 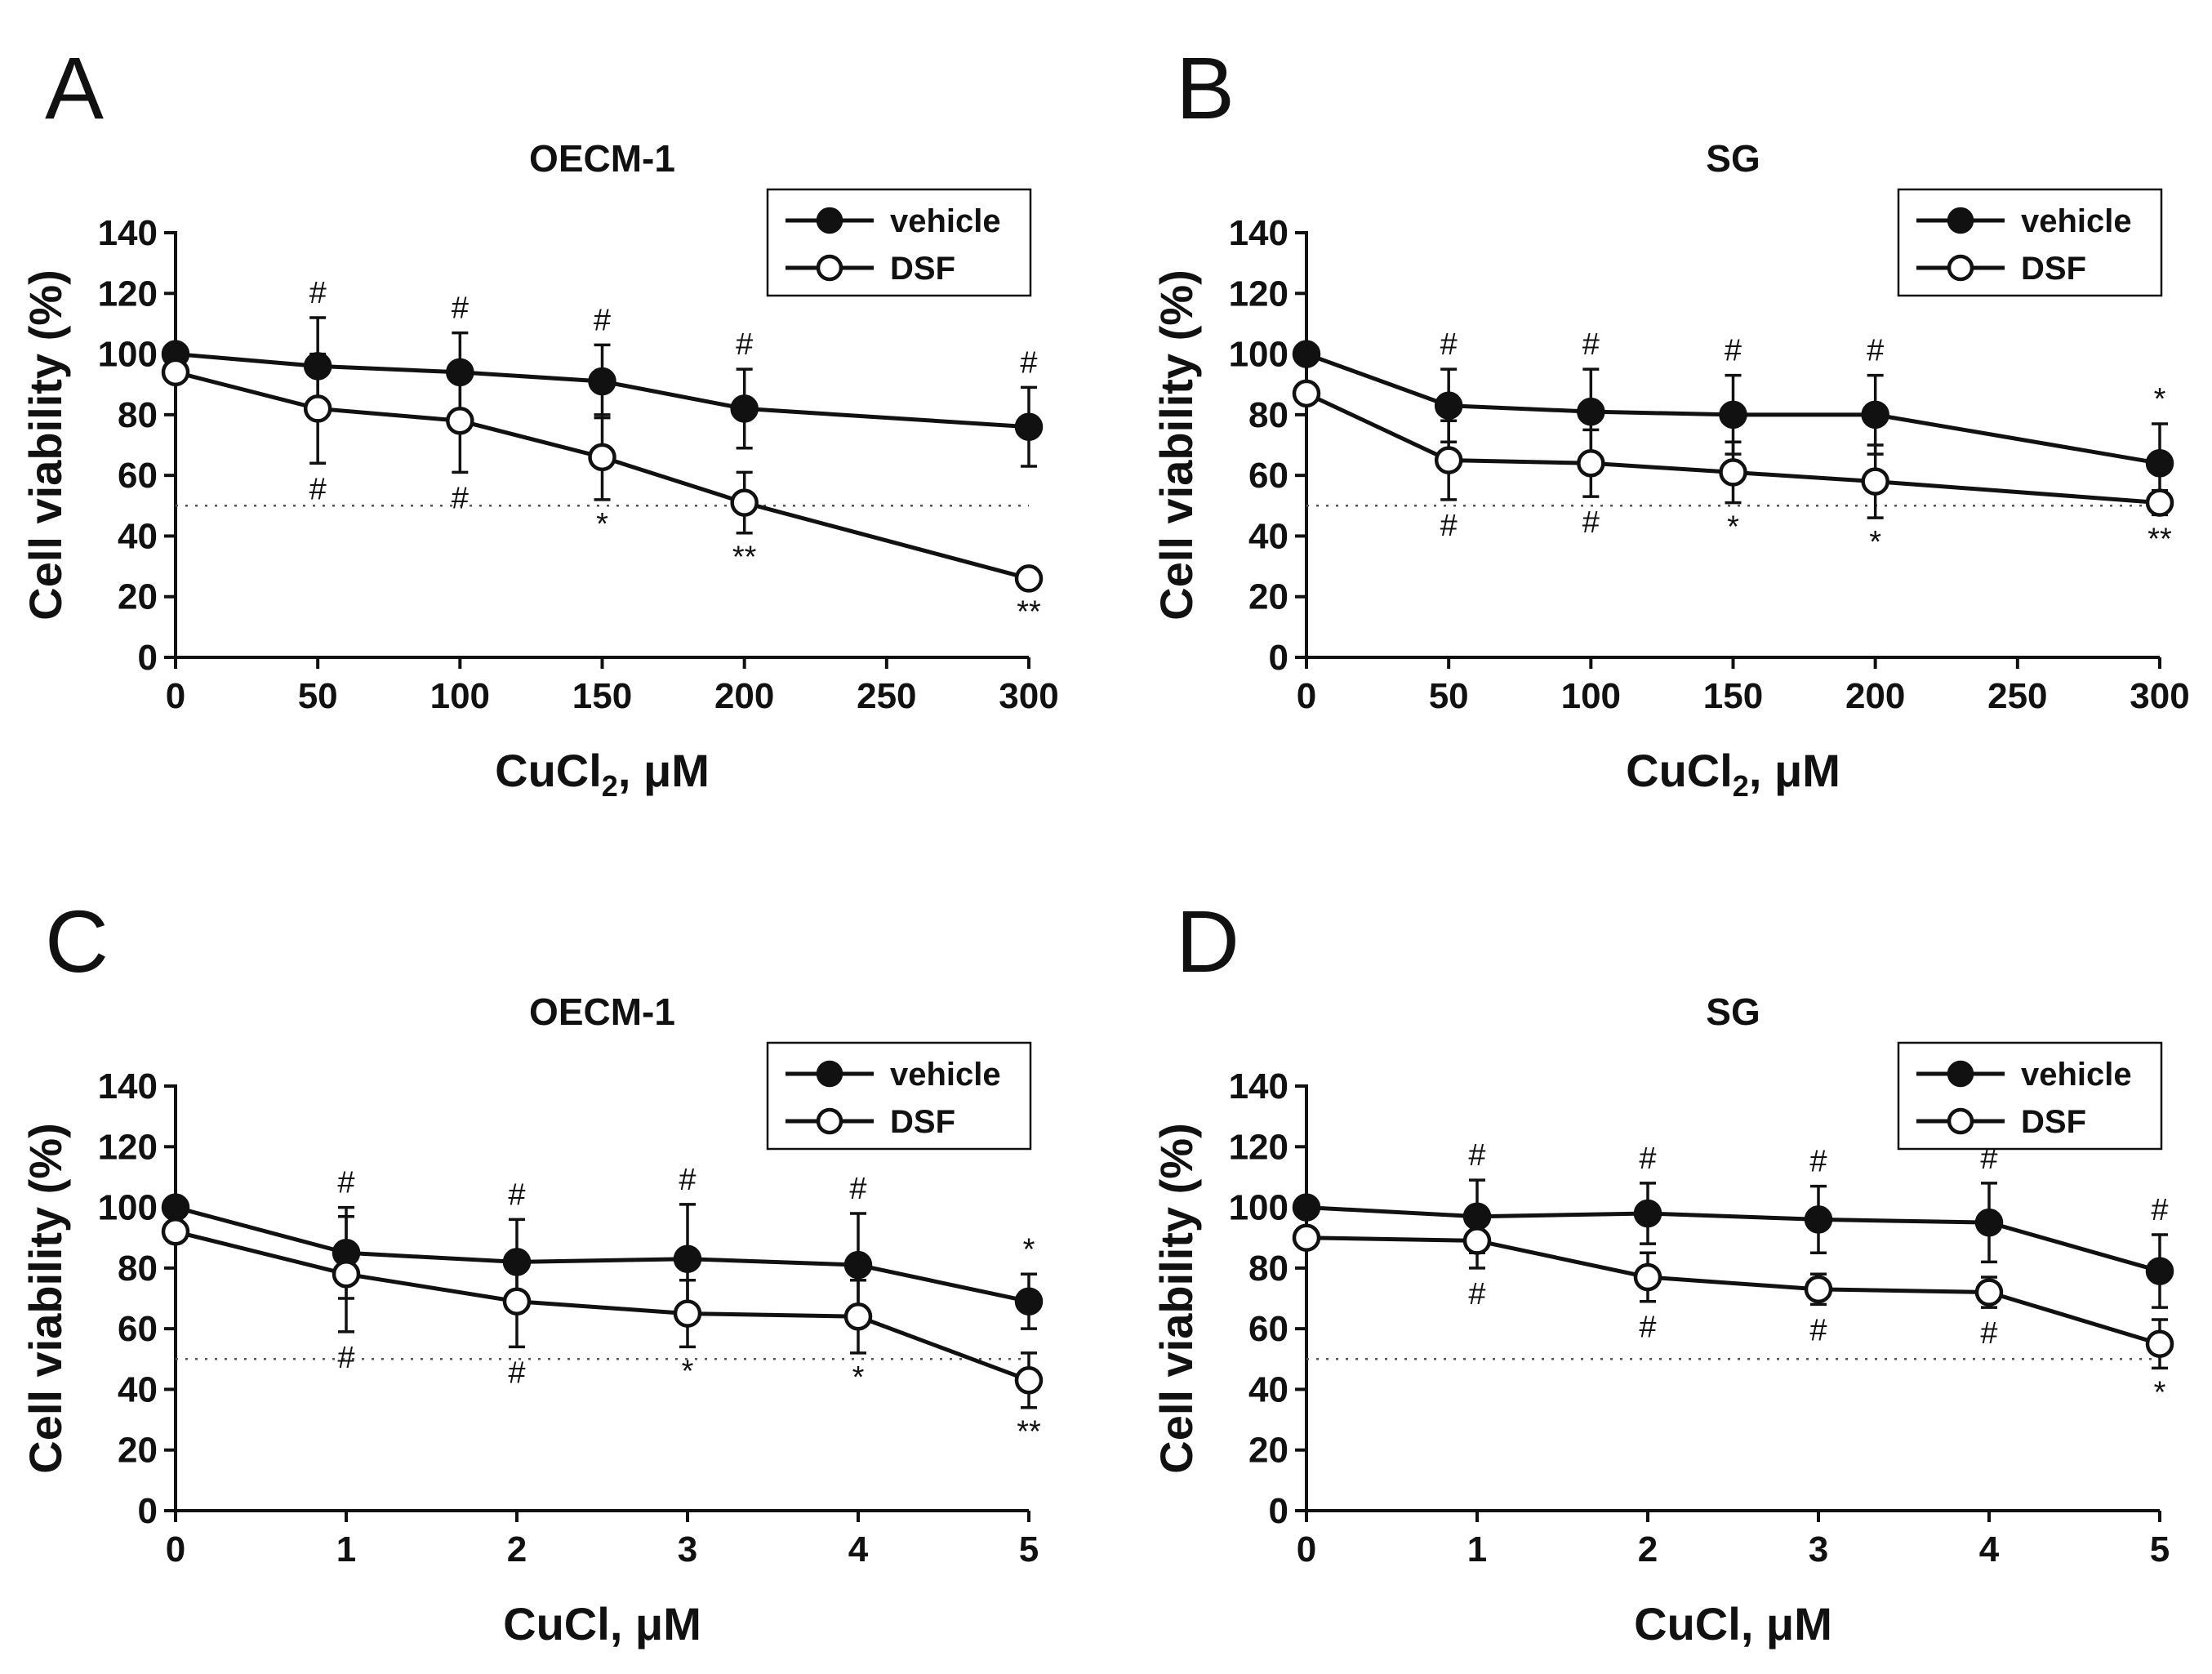 I want to click on series-dsf: # #*****, so click(x=602, y=491).